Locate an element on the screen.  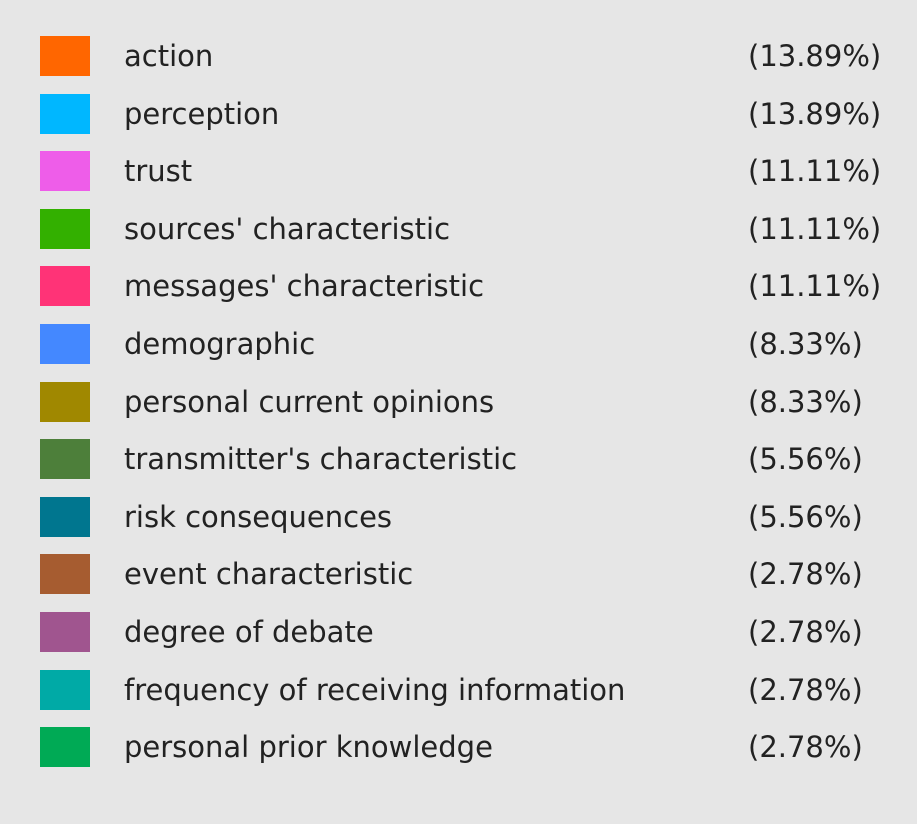
legend-label: personal current opinions is located at coordinates (309, 401).